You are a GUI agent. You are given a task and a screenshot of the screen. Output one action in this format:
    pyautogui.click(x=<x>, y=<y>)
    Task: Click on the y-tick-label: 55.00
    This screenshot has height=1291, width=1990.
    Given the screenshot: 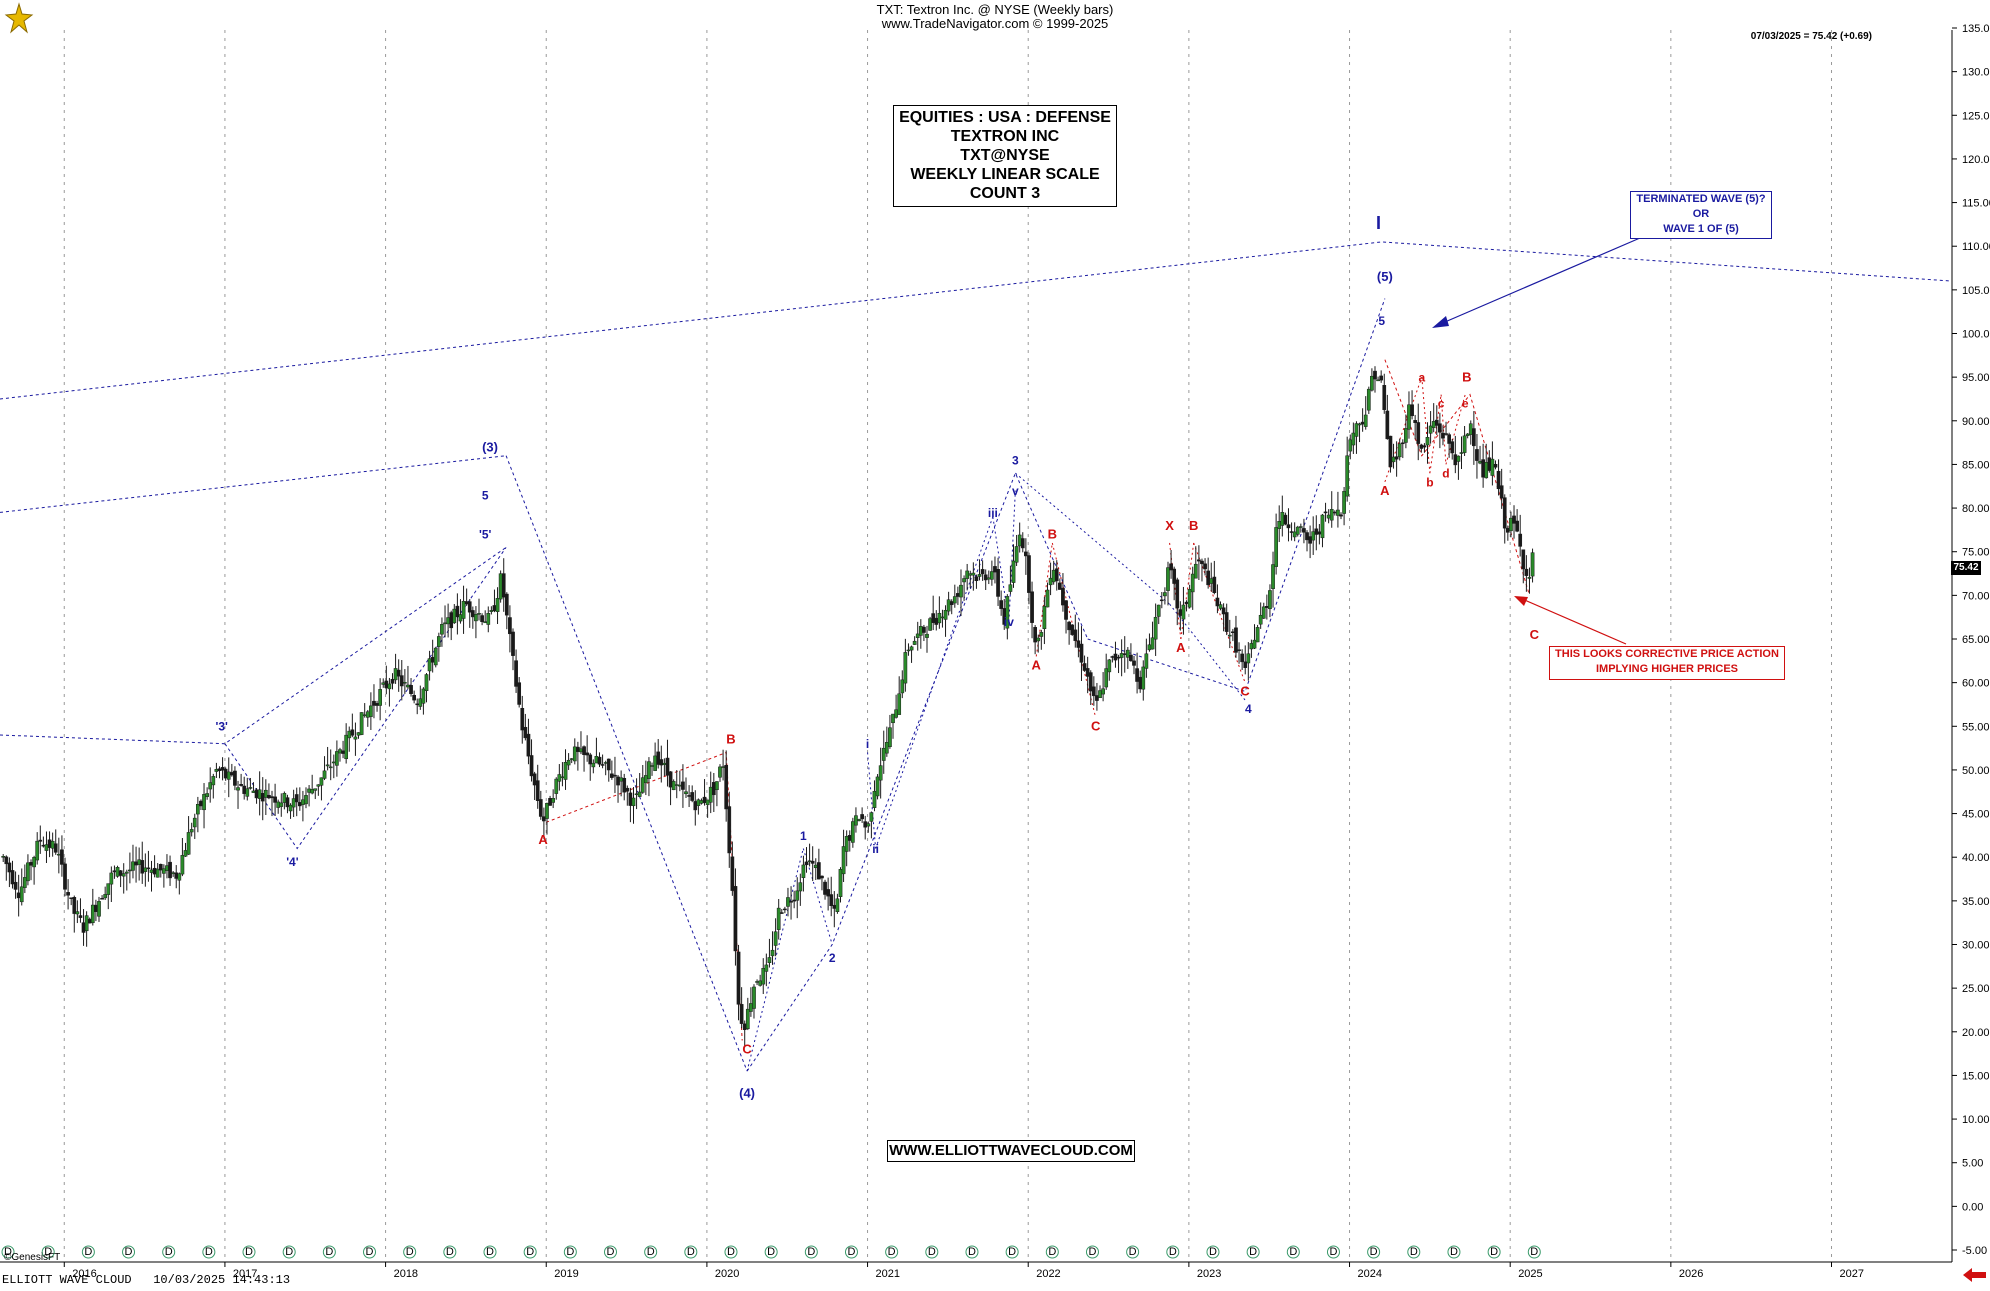 What is the action you would take?
    pyautogui.click(x=1976, y=727)
    